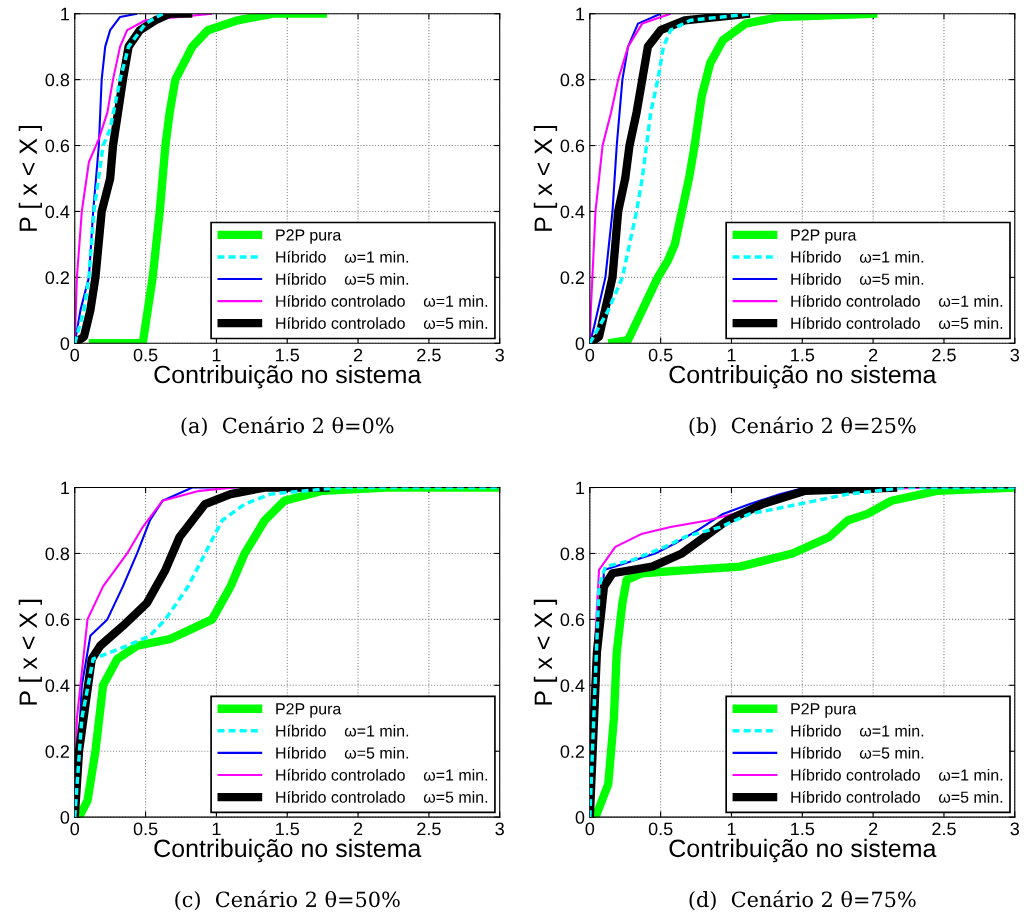 Image resolution: width=1024 pixels, height=913 pixels. What do you see at coordinates (802, 900) in the screenshot?
I see `text: (d) Cenário 2 θ=75%` at bounding box center [802, 900].